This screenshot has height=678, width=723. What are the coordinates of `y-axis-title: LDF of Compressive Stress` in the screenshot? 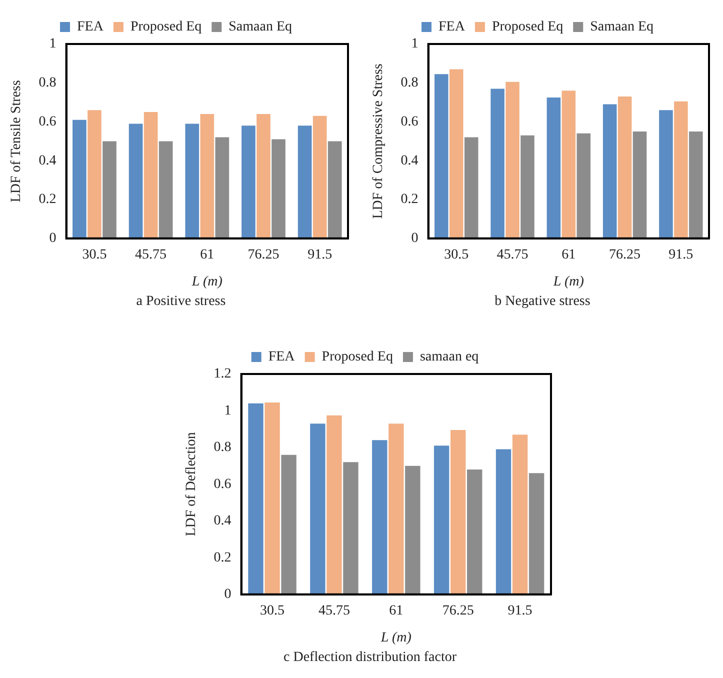 It's located at (378, 141).